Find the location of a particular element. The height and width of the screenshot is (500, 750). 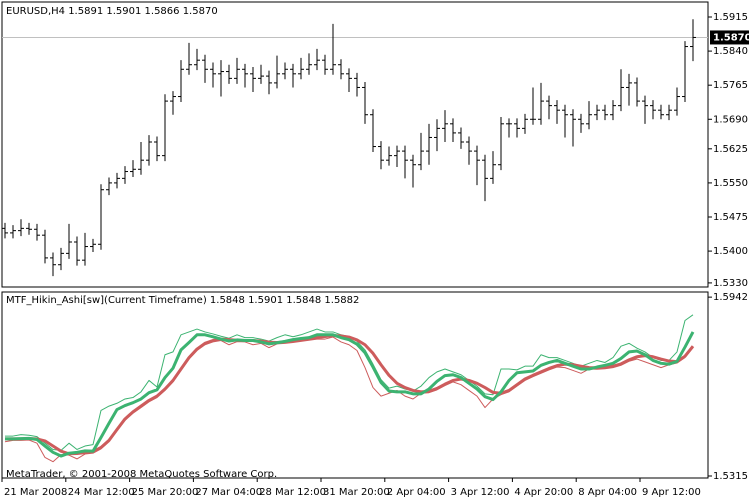

x-tick-label: 8 Apr 04:00 is located at coordinates (607, 492).